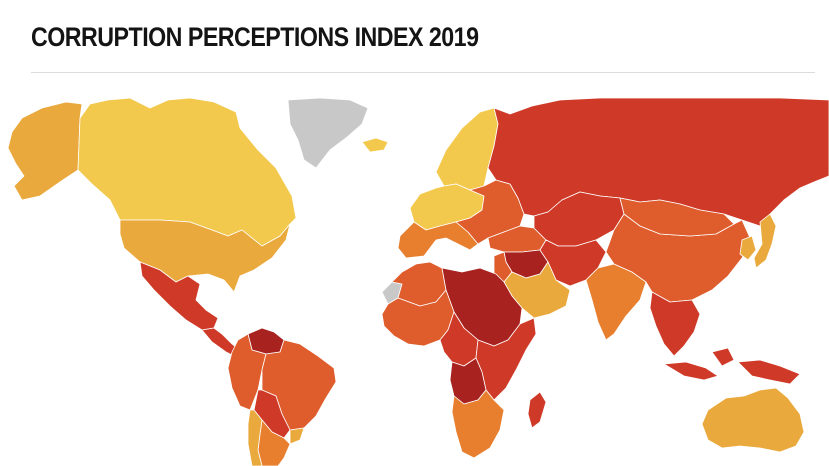 Image resolution: width=829 pixels, height=466 pixels. I want to click on region-indonesia, so click(732, 366).